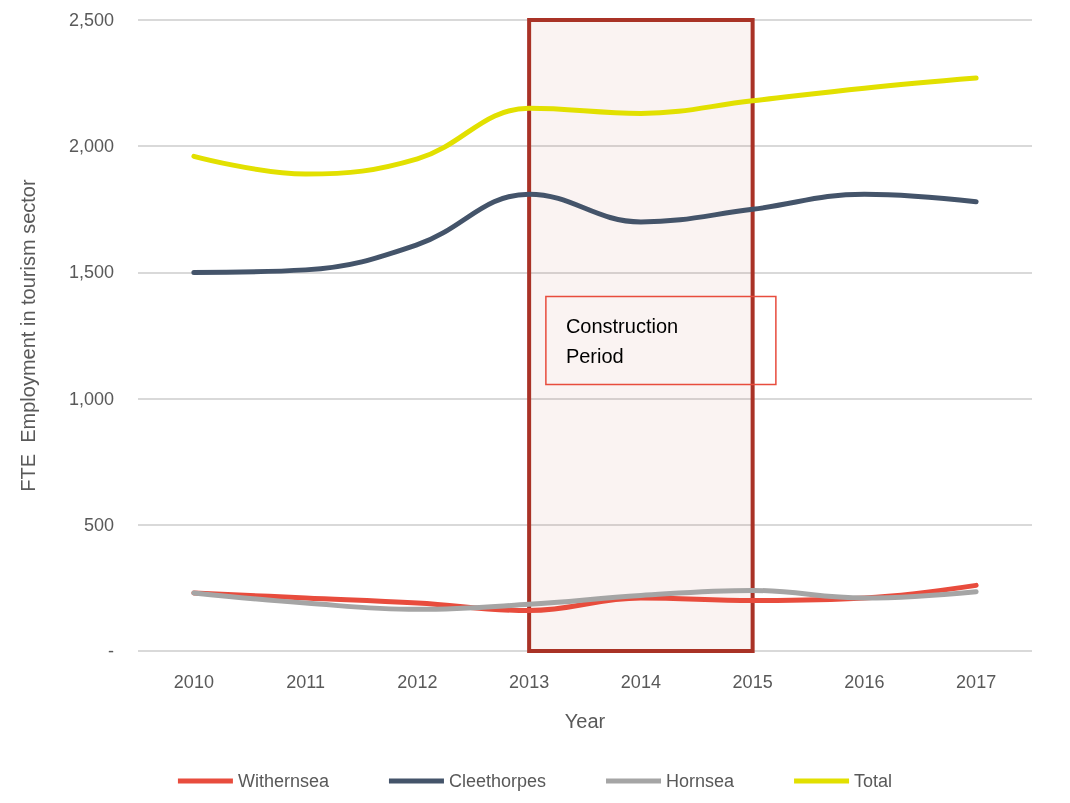 The image size is (1070, 803). I want to click on x-tick-label: 2012, so click(417, 682).